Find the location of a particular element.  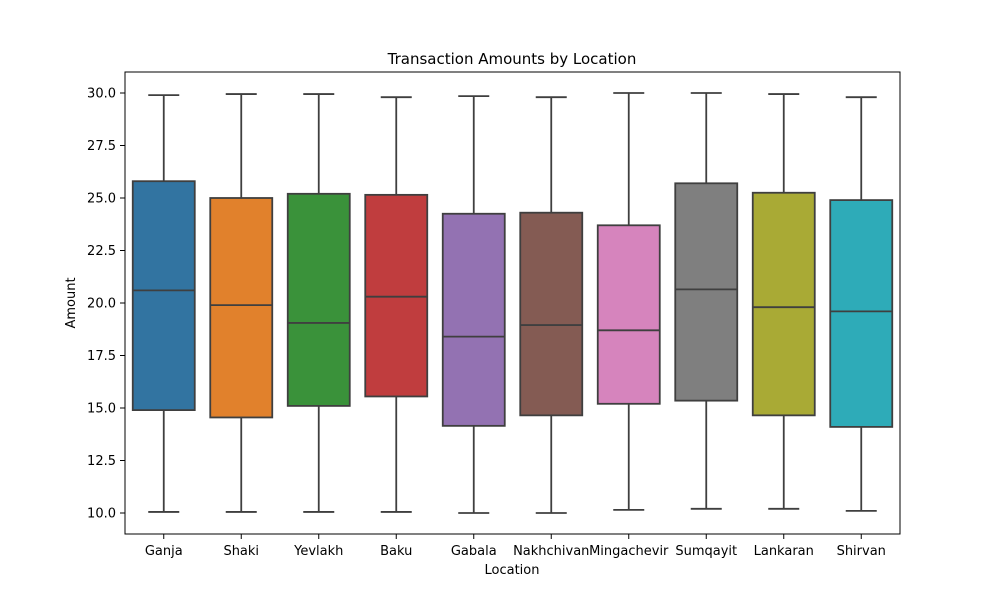

x-tick-label: Baku is located at coordinates (396, 551).